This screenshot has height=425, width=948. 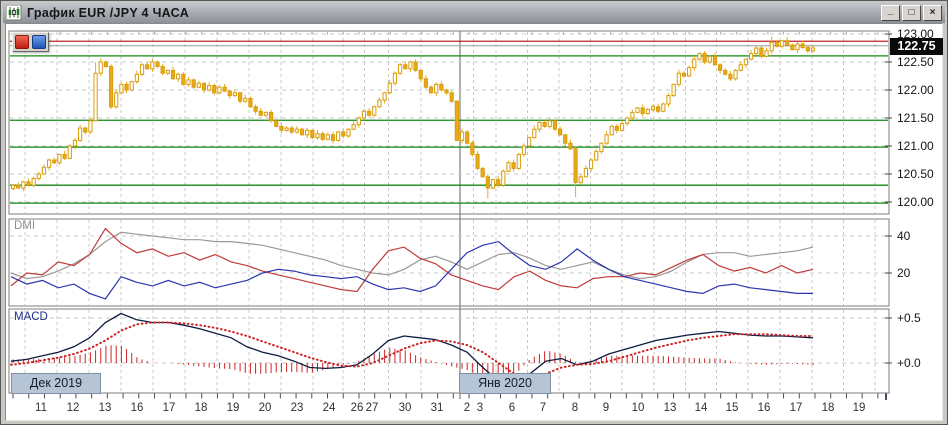 I want to click on sell-button, so click(x=22, y=42).